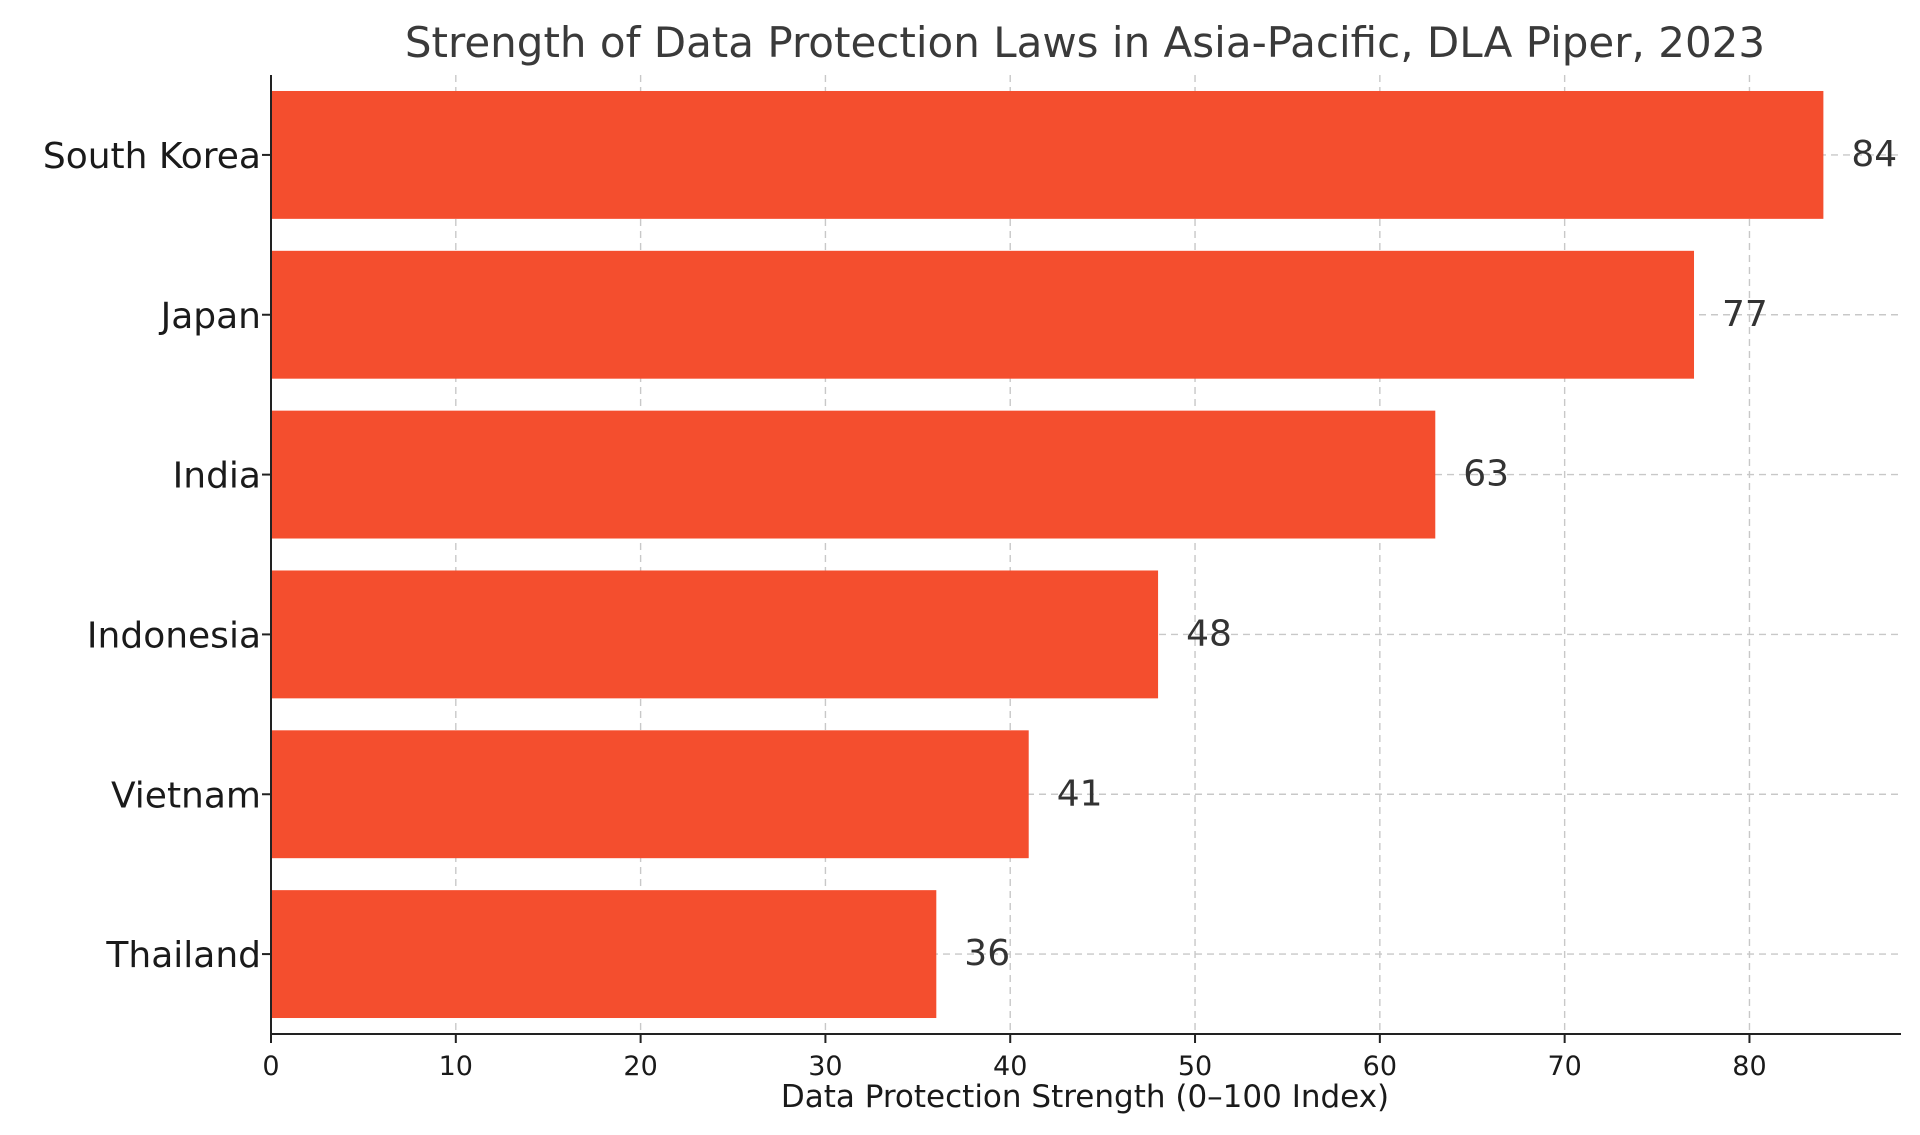  Describe the element at coordinates (183, 955) in the screenshot. I see `category-label: Thailand` at that location.